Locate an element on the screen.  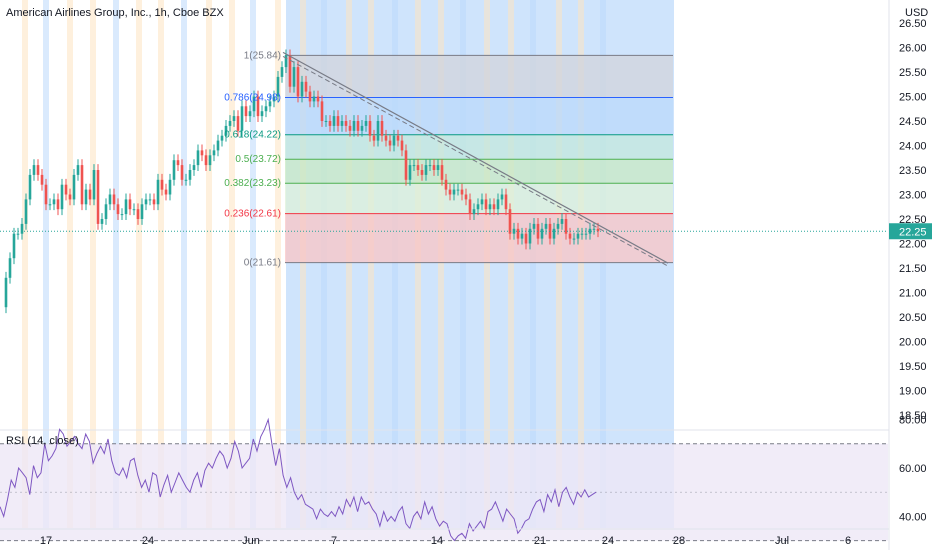
rsi-tick-label: 80.00 is located at coordinates (913, 421).